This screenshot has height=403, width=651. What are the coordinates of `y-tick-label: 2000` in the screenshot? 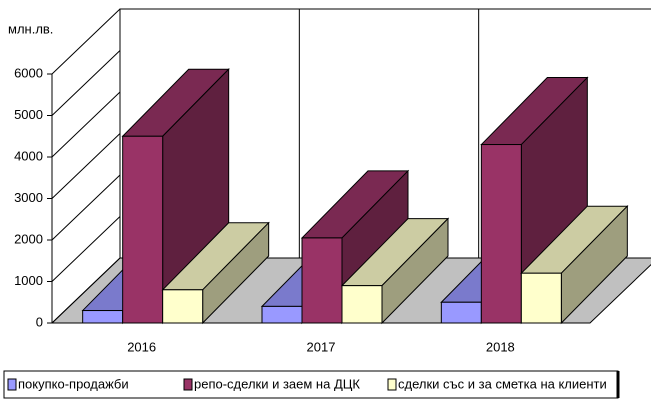 It's located at (28, 238).